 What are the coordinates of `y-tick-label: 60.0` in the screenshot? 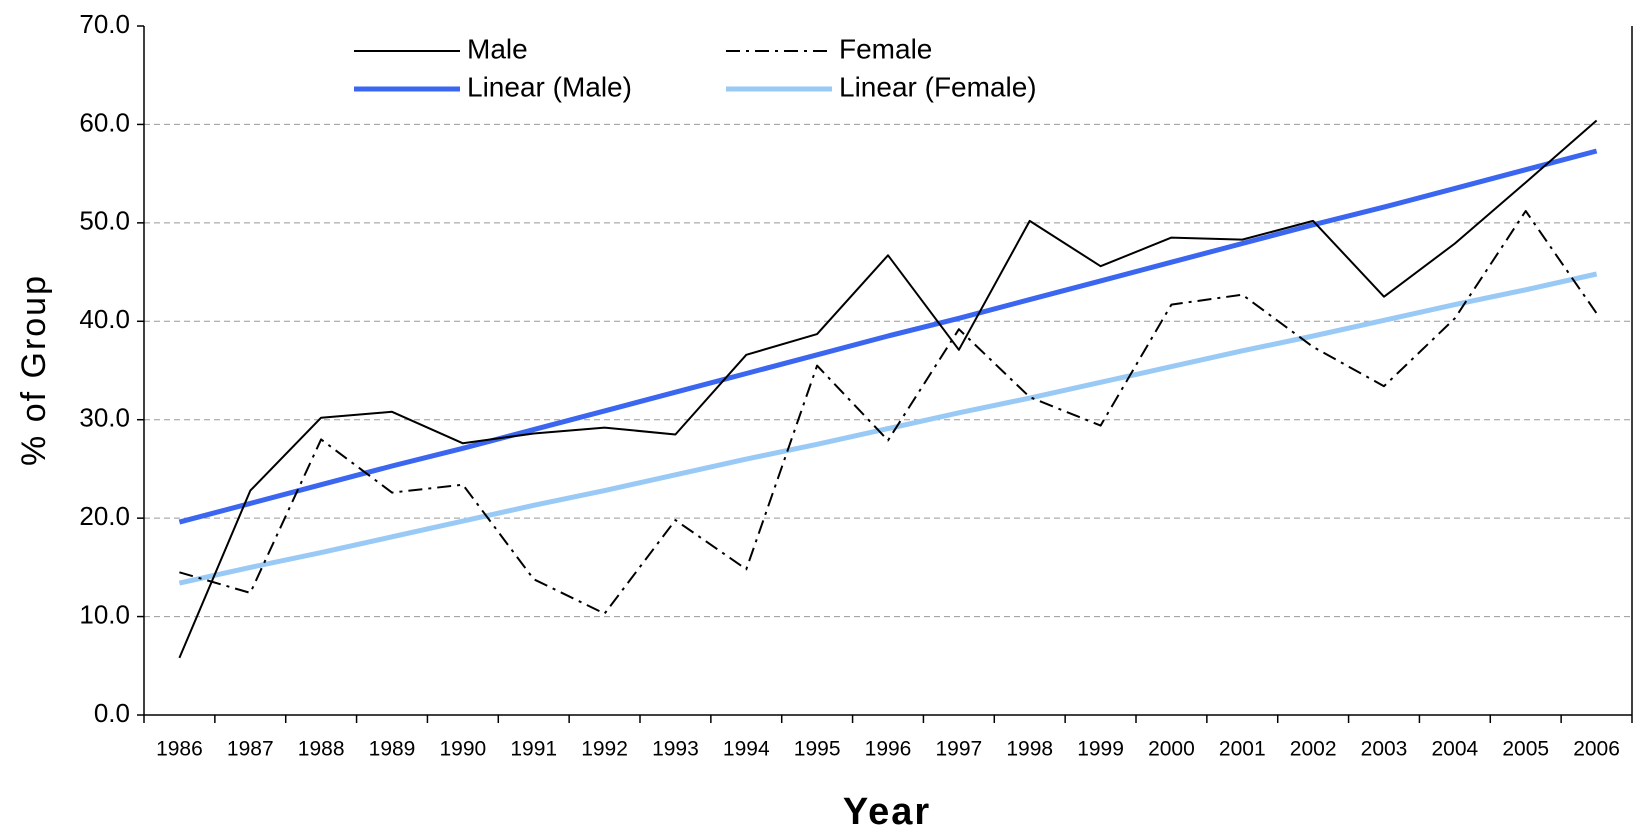 It's located at (104, 122).